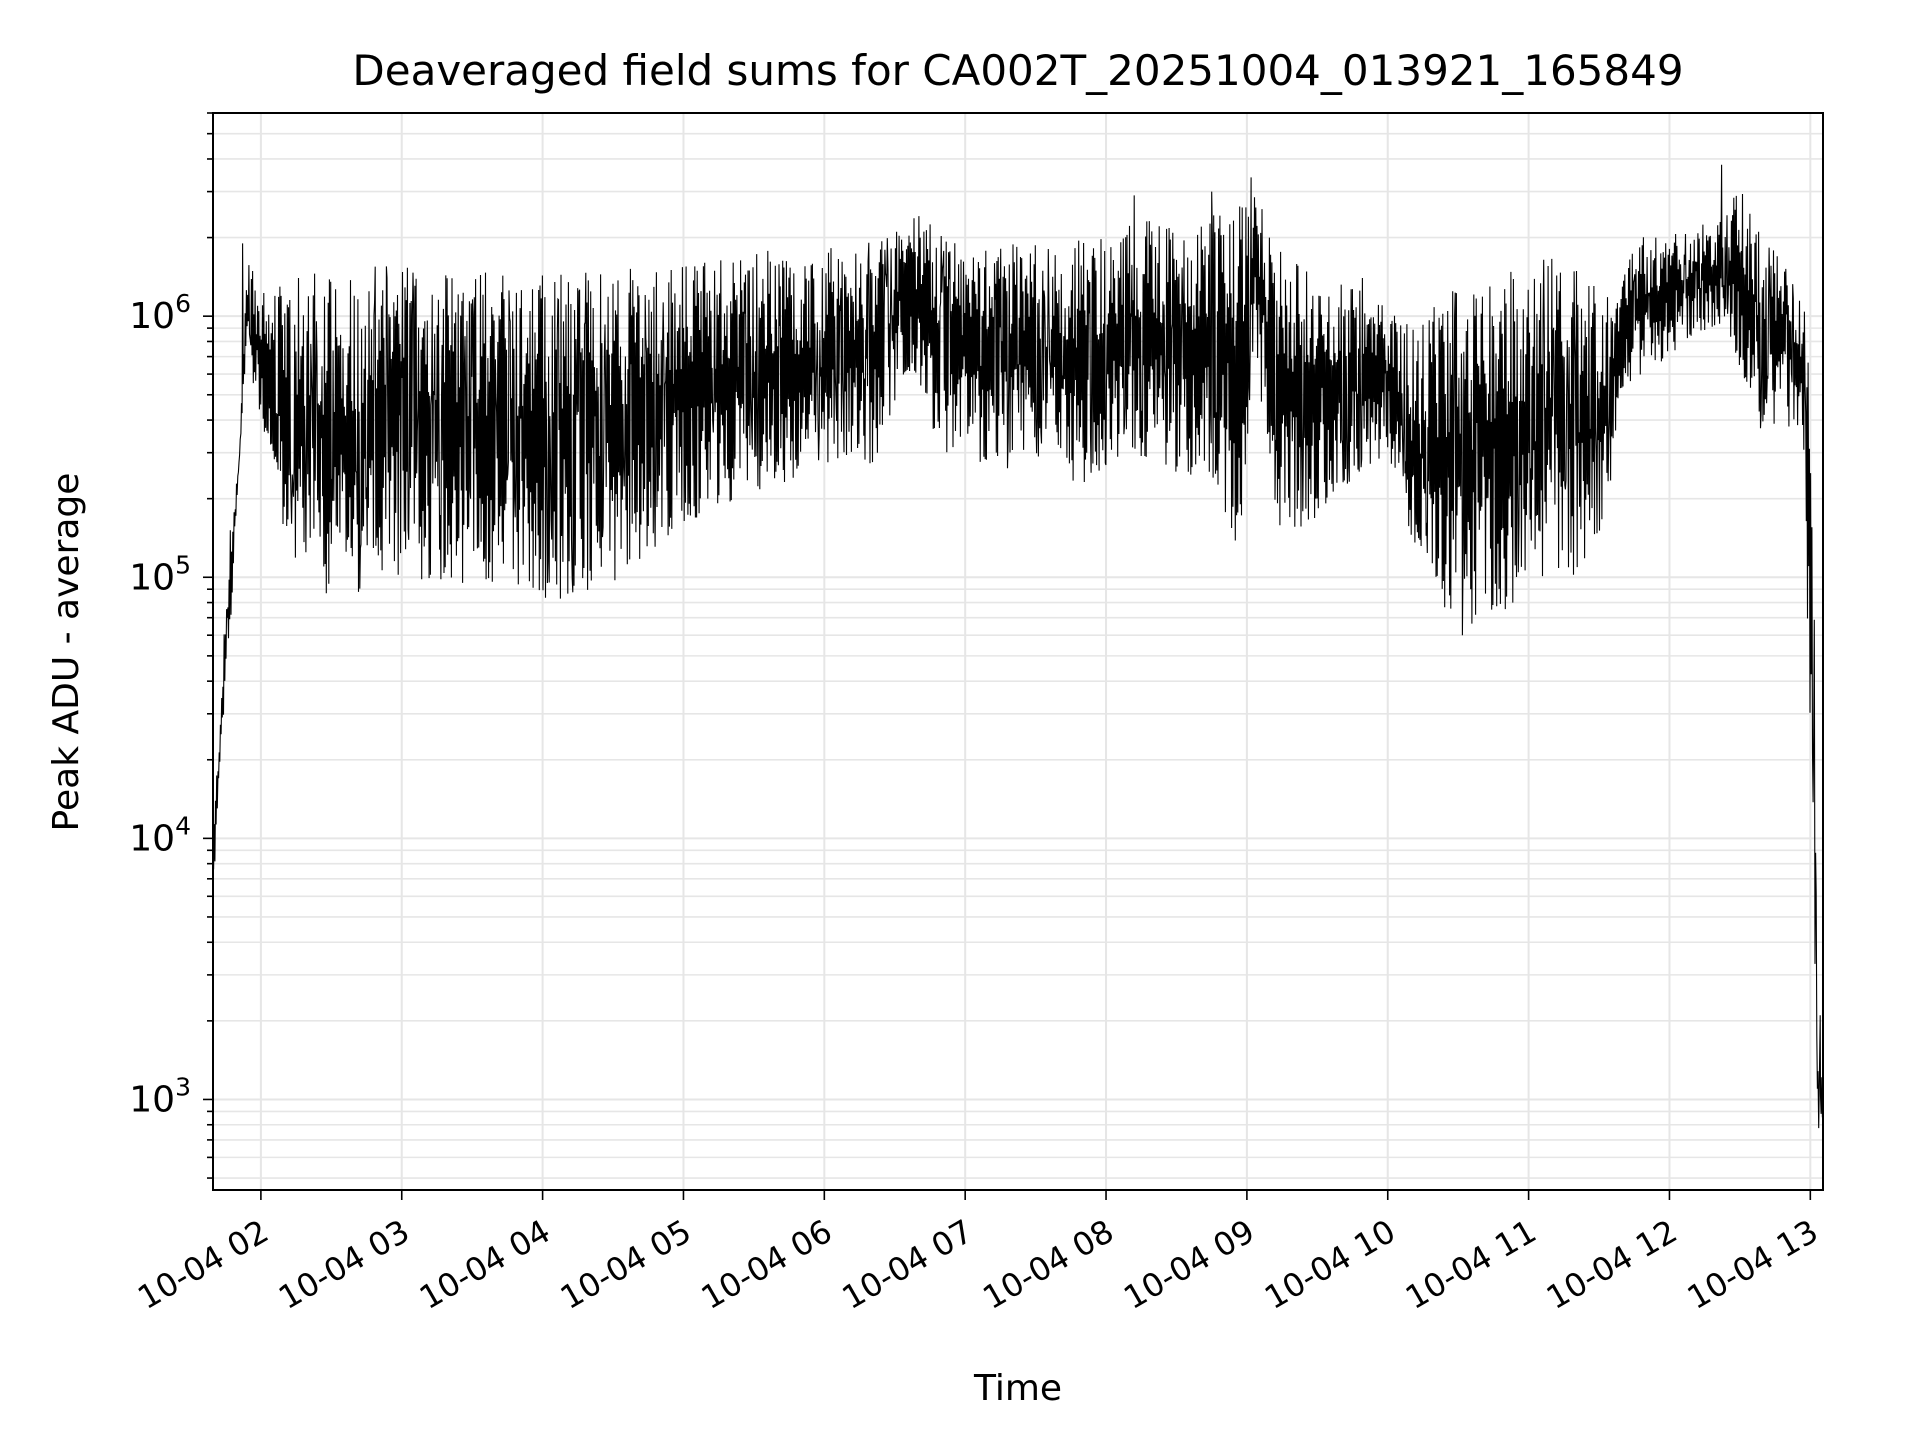 The height and width of the screenshot is (1445, 1920). Describe the element at coordinates (160, 1096) in the screenshot. I see `y-tick-label: 10³` at that location.